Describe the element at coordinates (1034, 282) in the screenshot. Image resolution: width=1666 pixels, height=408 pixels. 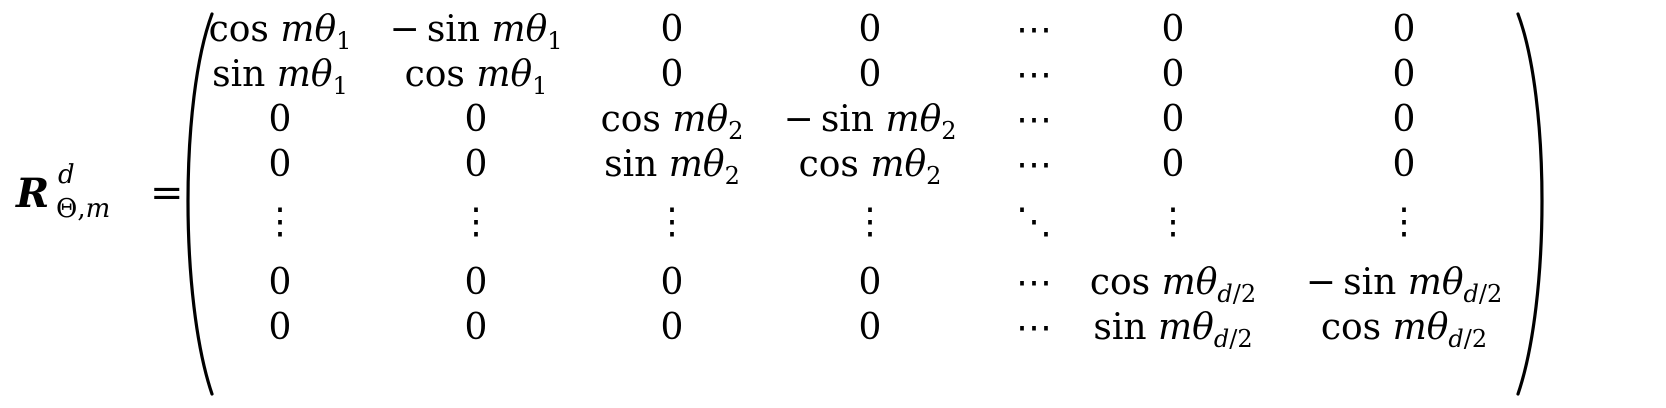
I see `matrix-cell-r6-c5: ⋯` at that location.